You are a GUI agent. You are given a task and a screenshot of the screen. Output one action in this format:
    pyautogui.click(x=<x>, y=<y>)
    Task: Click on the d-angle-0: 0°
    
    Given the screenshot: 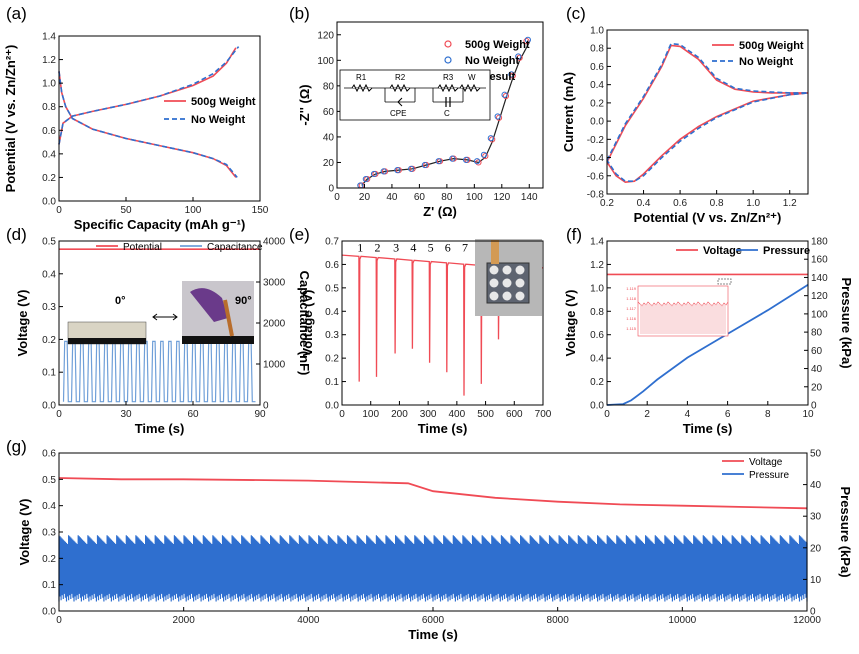 What is the action you would take?
    pyautogui.click(x=120, y=301)
    